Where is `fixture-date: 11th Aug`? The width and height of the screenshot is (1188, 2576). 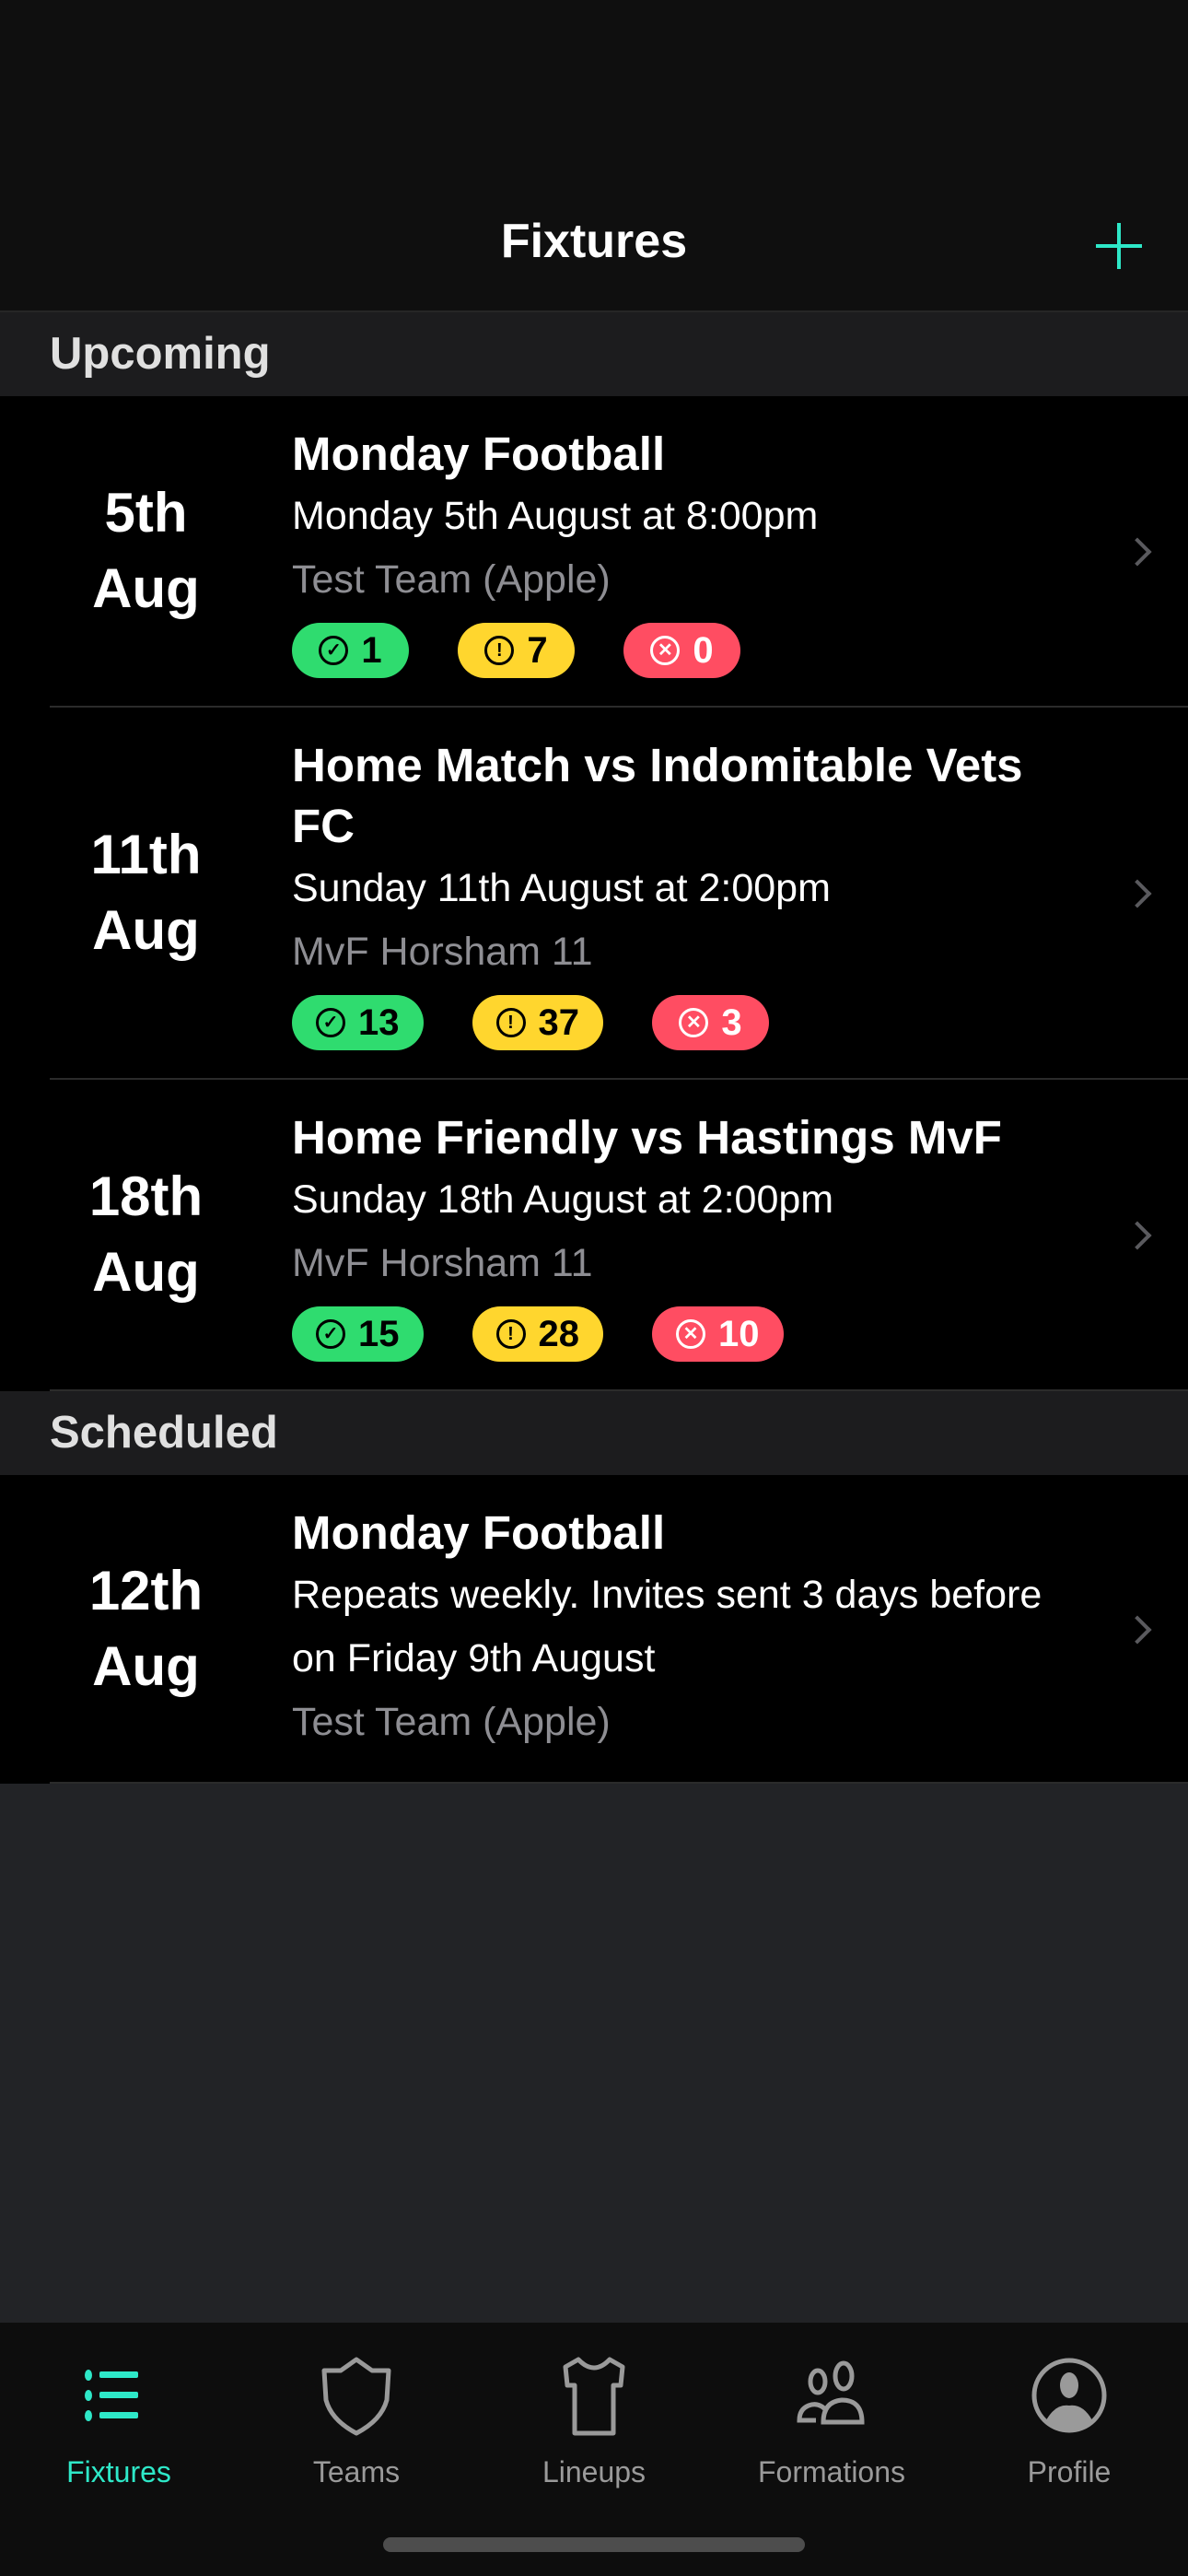
fixture-date: 11th Aug is located at coordinates (146, 892).